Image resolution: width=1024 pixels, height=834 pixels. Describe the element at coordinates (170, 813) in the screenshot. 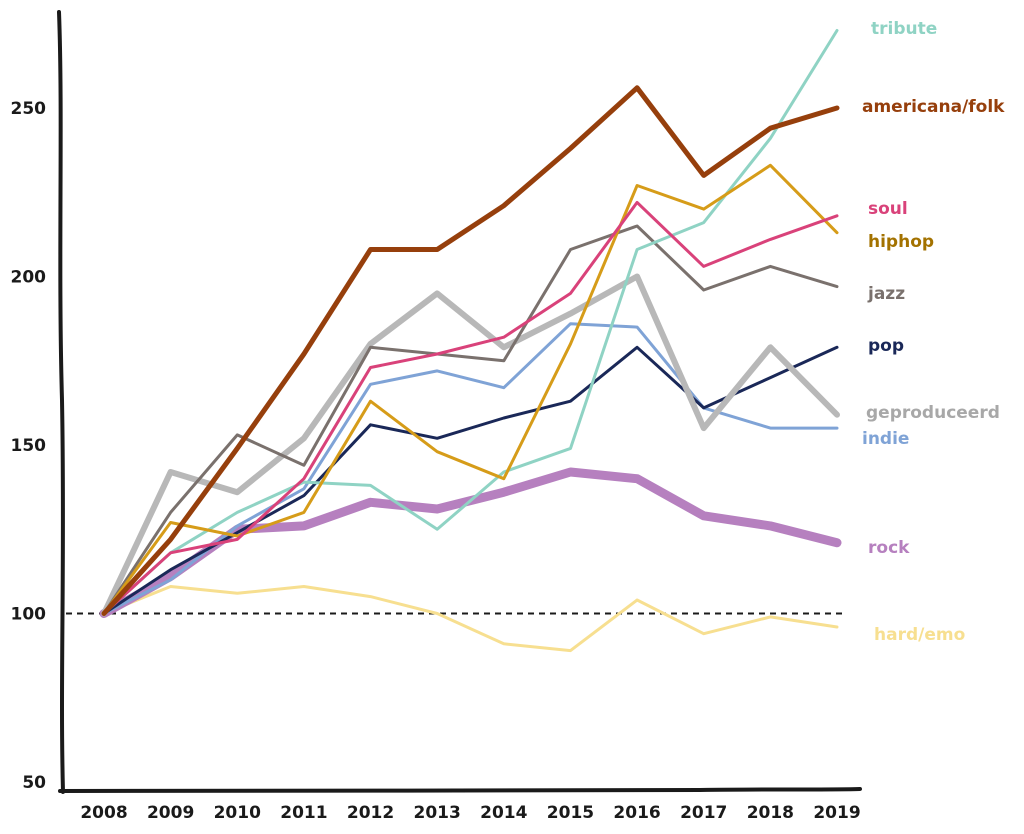

I see `x-tick-label-2009: 2009` at that location.